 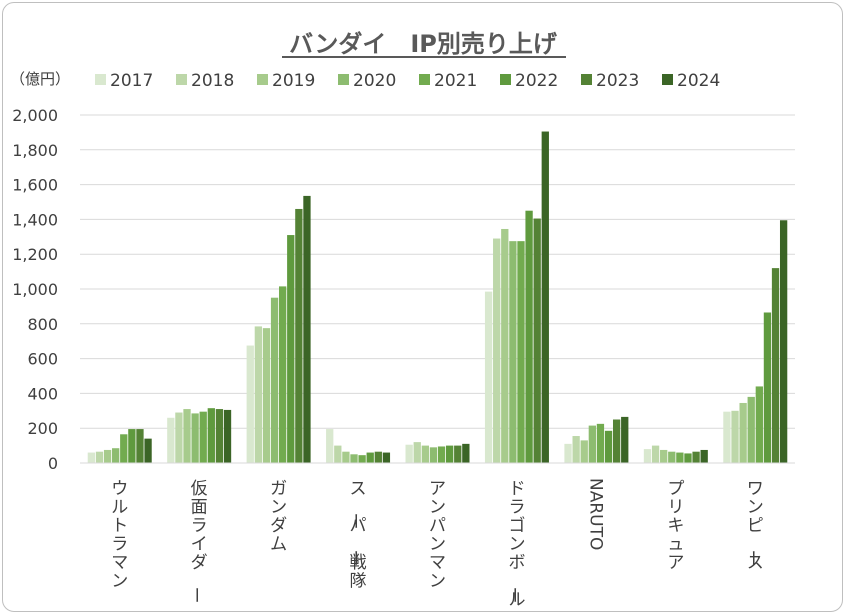 What do you see at coordinates (35, 254) in the screenshot?
I see `y-tick-label: 1,200` at bounding box center [35, 254].